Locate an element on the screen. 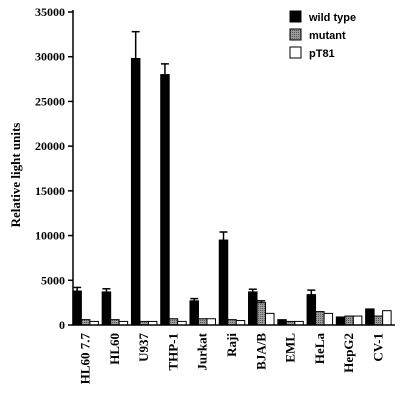  bar-mutant-hela is located at coordinates (320, 318).